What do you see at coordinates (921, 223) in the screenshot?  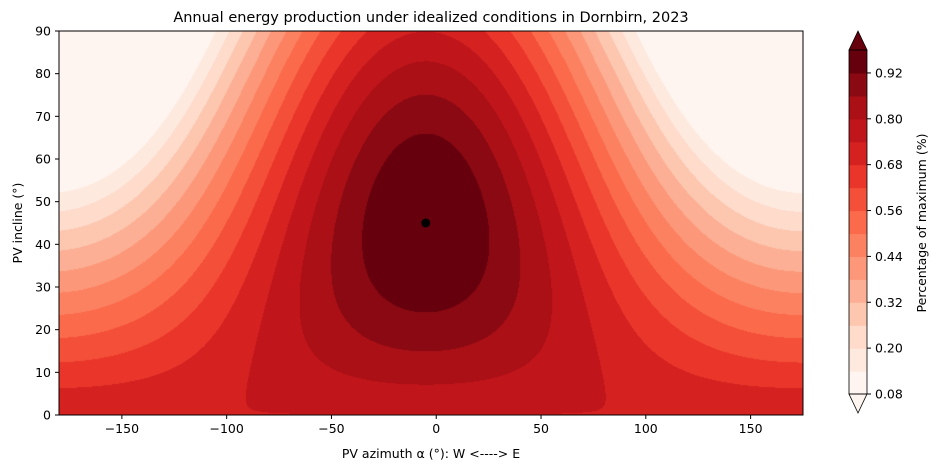 I see `colorbar-label: Percentage of maximum (%)` at bounding box center [921, 223].